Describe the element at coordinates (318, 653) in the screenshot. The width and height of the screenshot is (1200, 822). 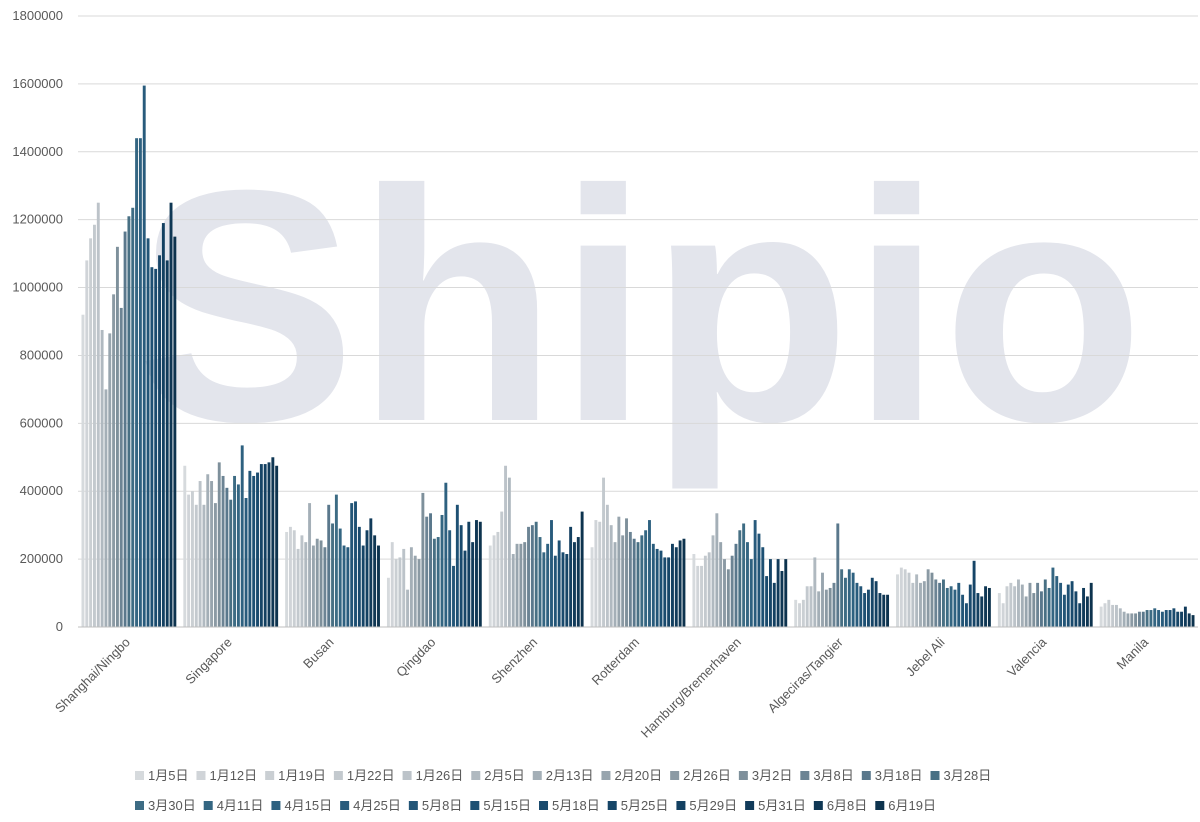
I see `x-tick-label: Busan` at that location.